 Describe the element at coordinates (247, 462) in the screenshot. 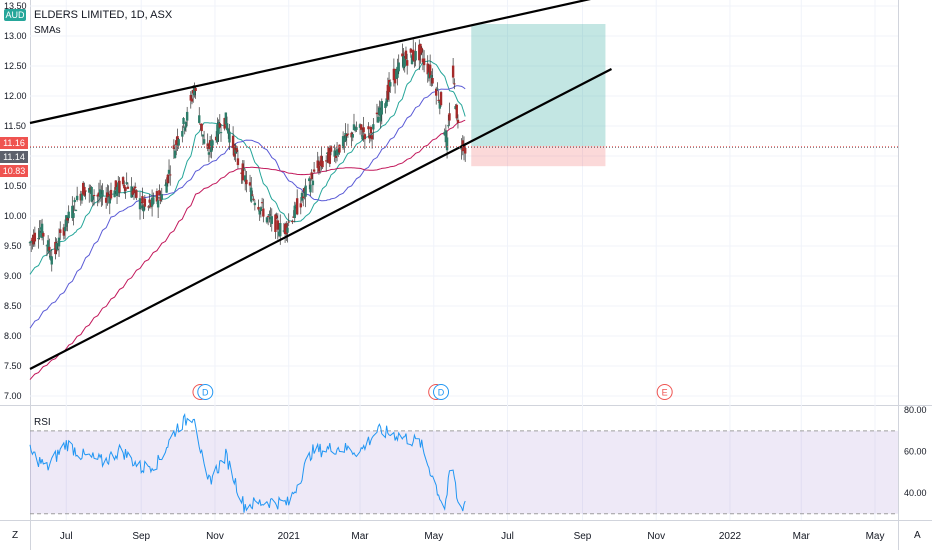

I see `rsi-line` at that location.